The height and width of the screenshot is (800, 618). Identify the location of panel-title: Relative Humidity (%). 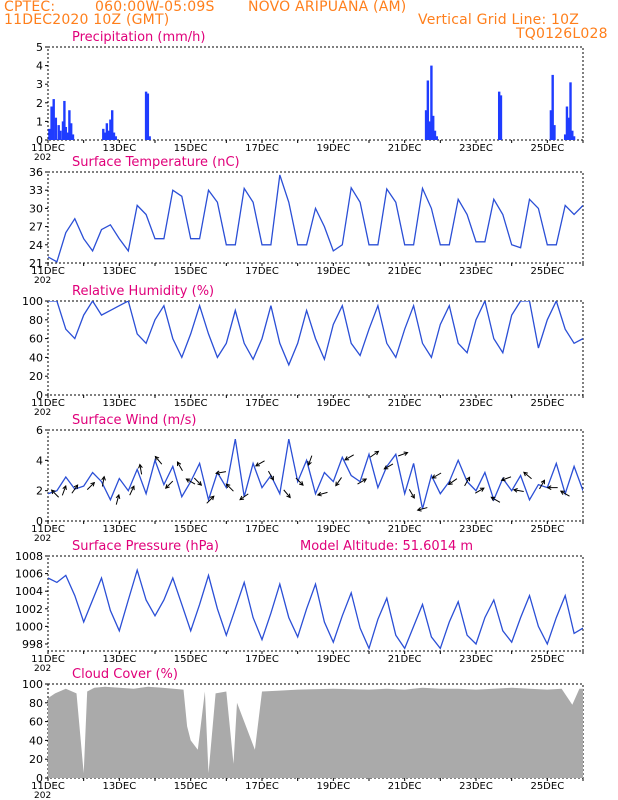
(143, 291).